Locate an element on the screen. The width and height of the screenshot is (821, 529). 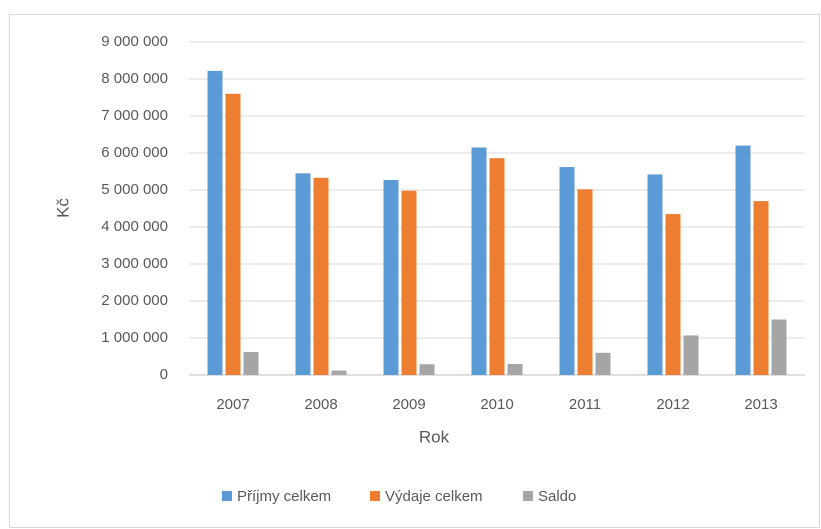
y-axis-title: Kč is located at coordinates (62, 208).